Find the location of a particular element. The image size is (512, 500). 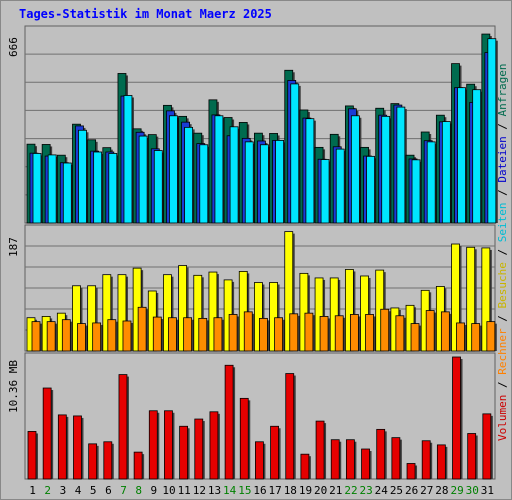

x-tick-label: 27 is located at coordinates (426, 490).